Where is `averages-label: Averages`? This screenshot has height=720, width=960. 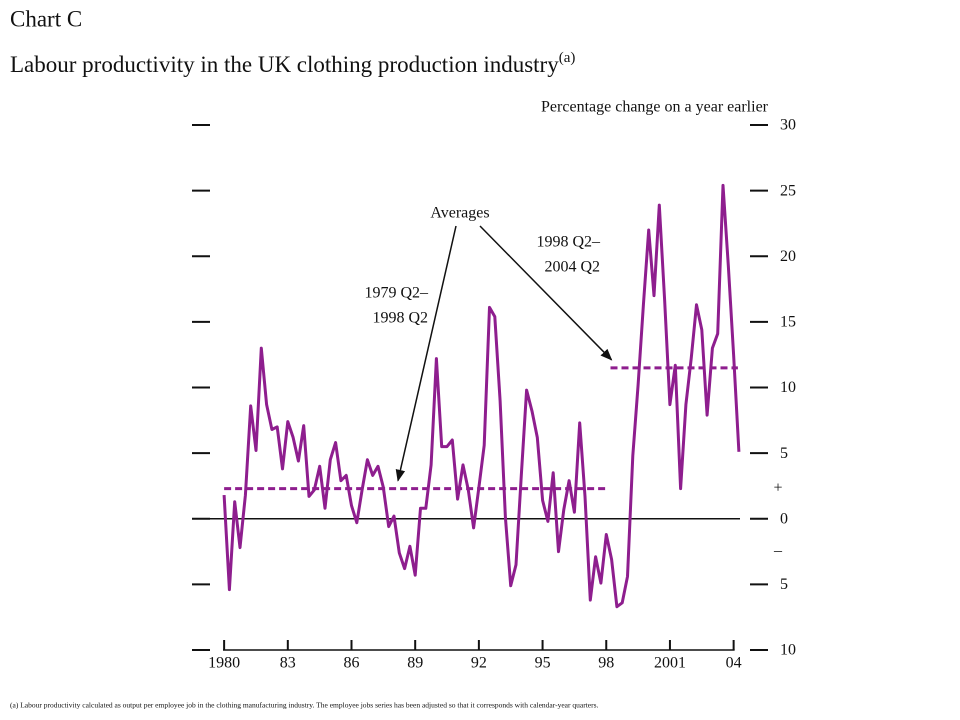 averages-label: Averages is located at coordinates (459, 213).